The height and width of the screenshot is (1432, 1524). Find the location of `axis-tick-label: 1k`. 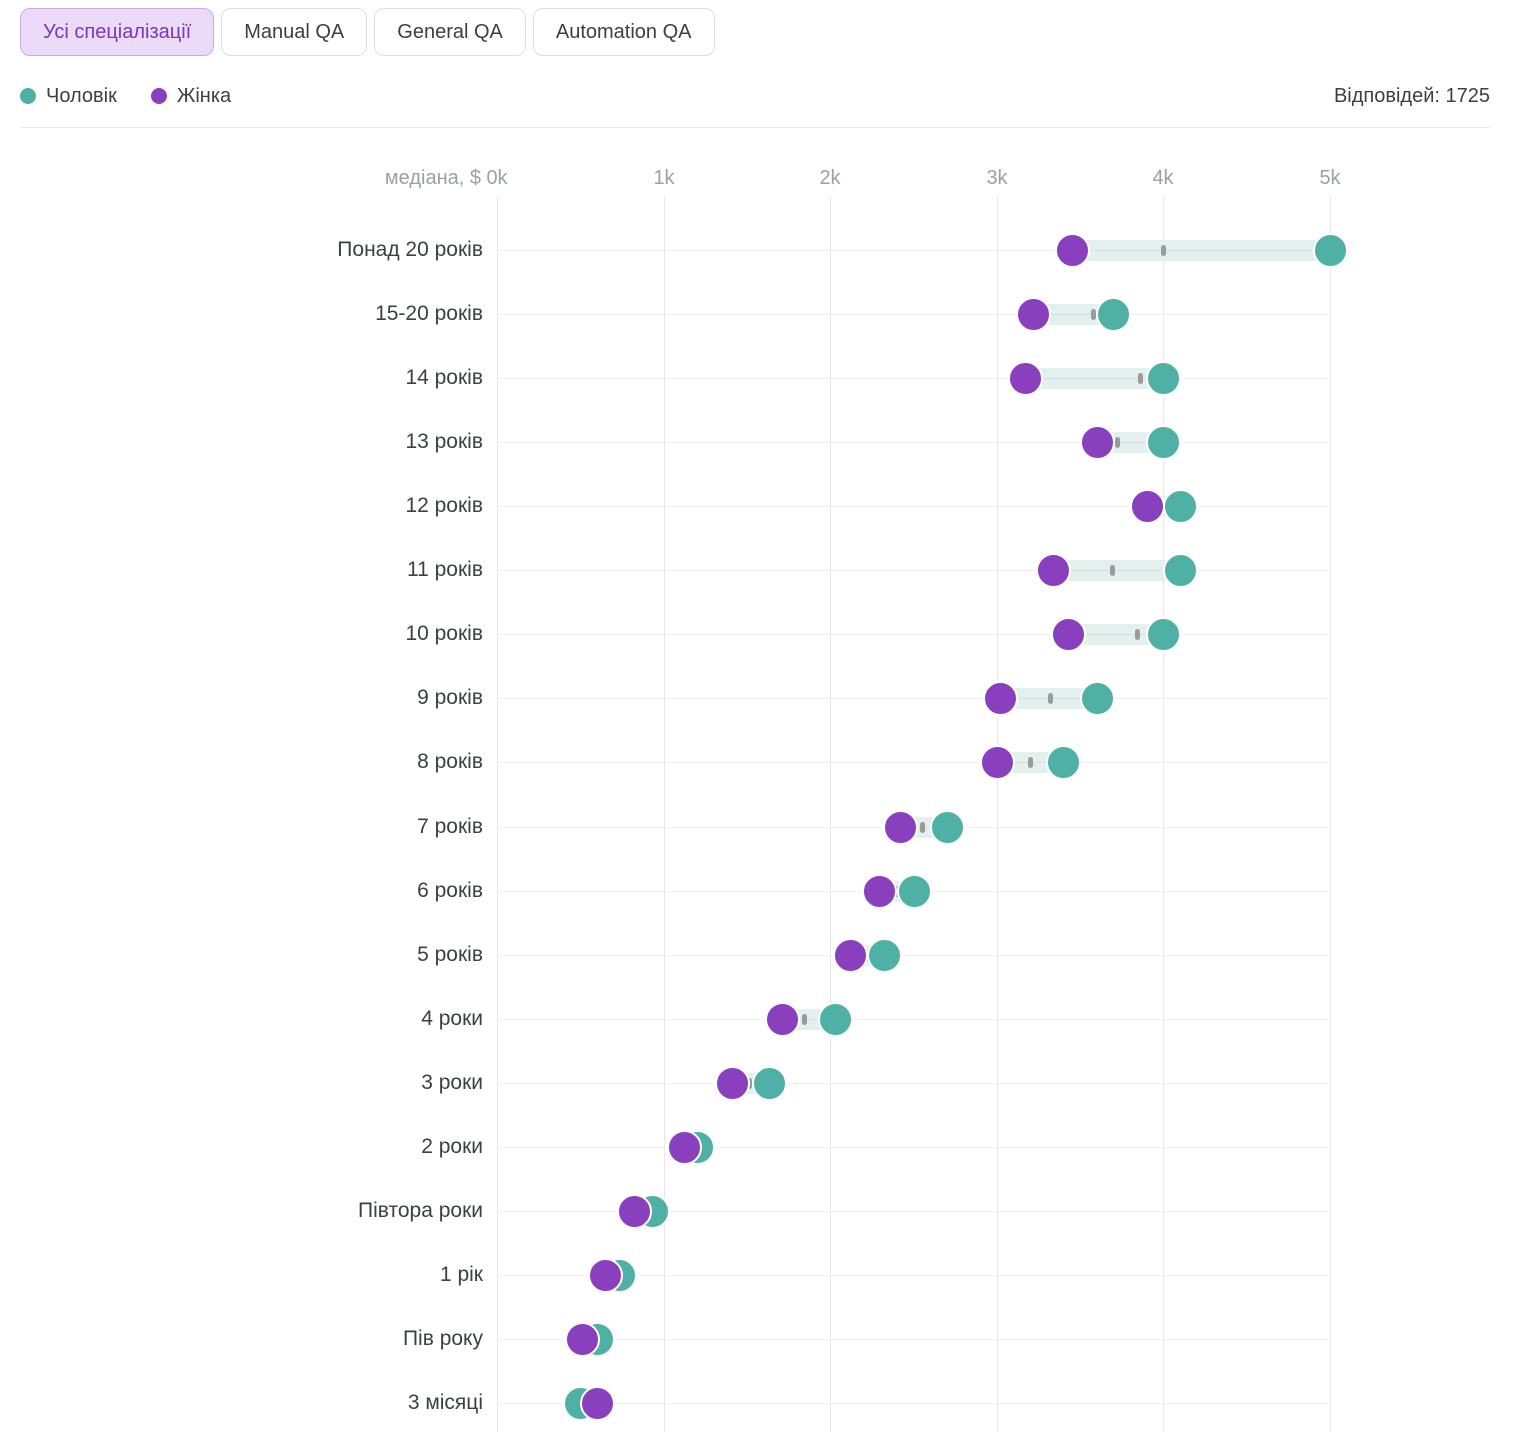

axis-tick-label: 1k is located at coordinates (664, 178).